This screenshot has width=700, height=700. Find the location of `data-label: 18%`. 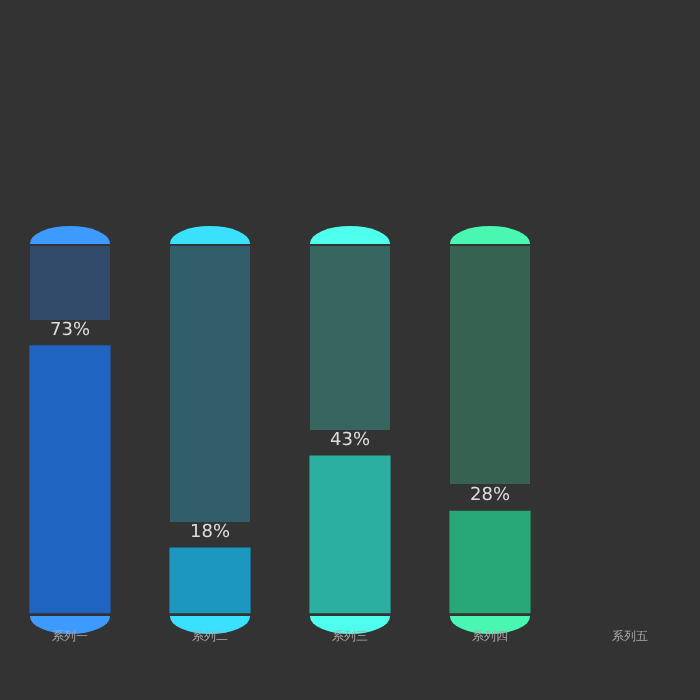

data-label: 18% is located at coordinates (210, 533).